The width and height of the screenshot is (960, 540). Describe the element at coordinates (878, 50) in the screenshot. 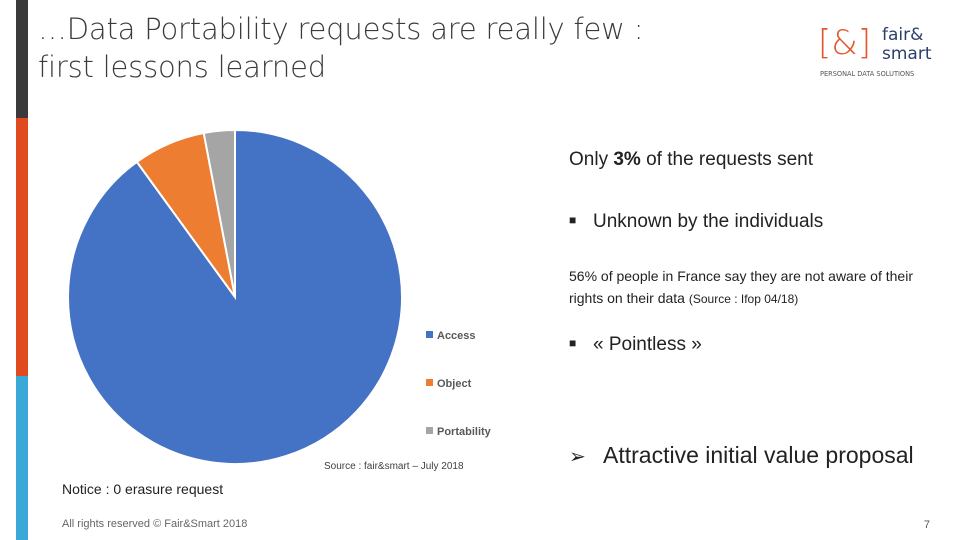

I see `fair-and-smart-logo: [&] fair& smart PERSONAL DATA SOLUTIONS` at that location.